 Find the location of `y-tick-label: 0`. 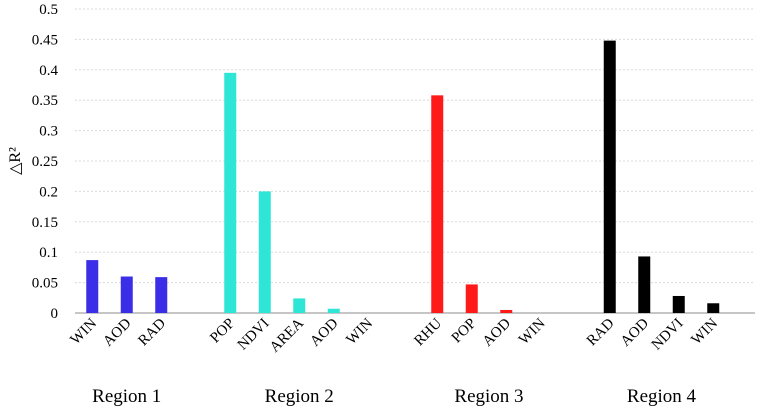

y-tick-label: 0 is located at coordinates (55, 314).